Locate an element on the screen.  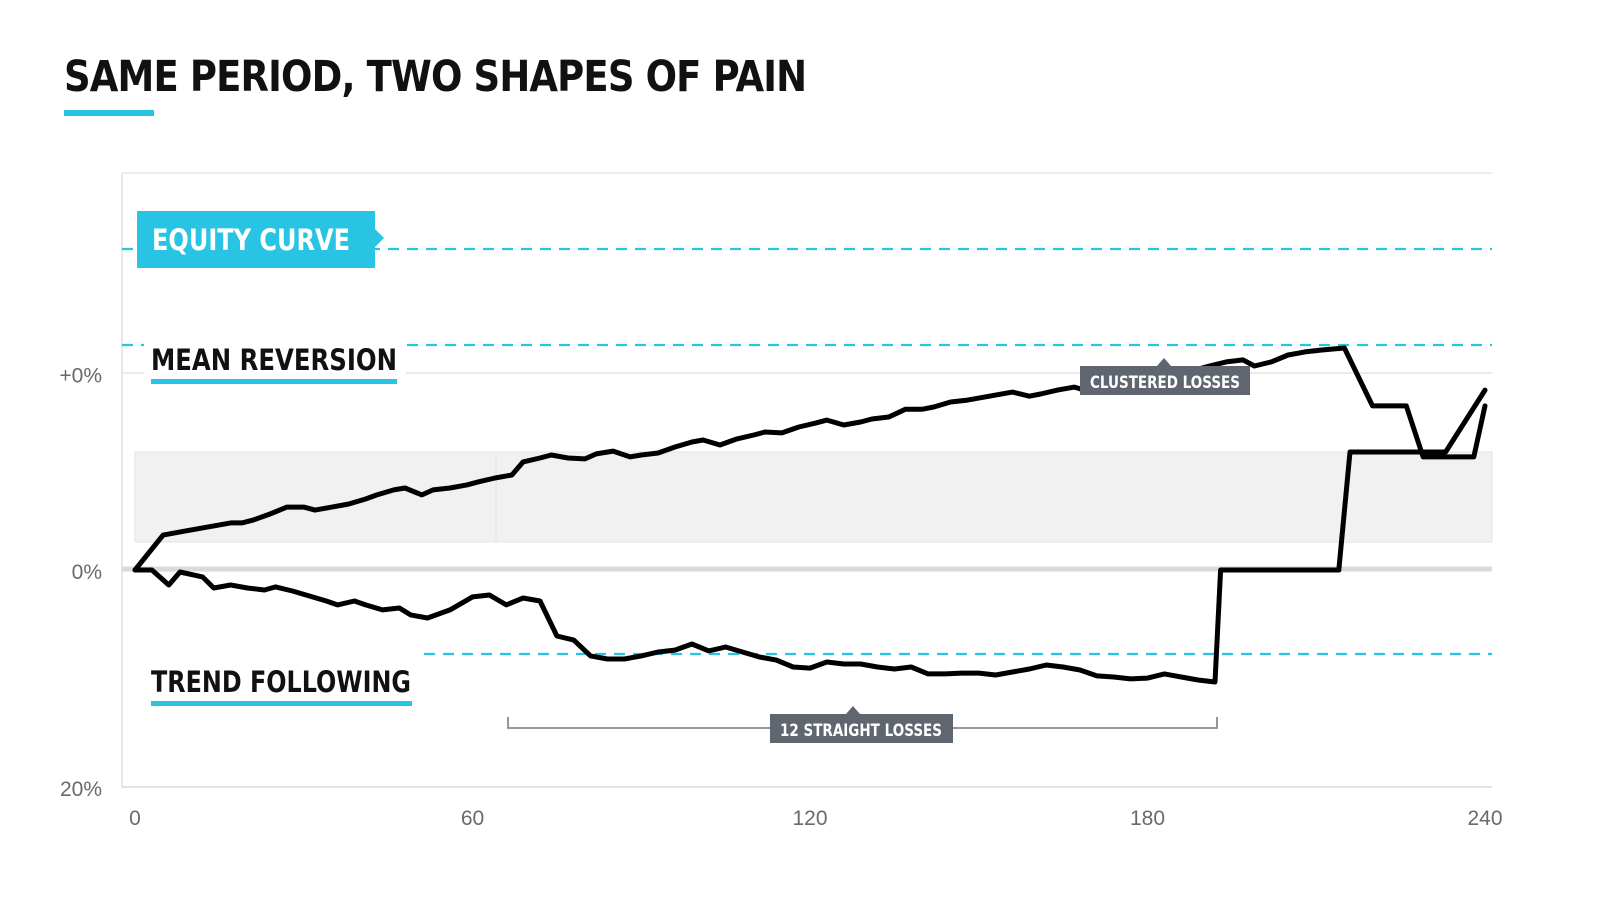
y-tick-label: +0% is located at coordinates (80, 375).